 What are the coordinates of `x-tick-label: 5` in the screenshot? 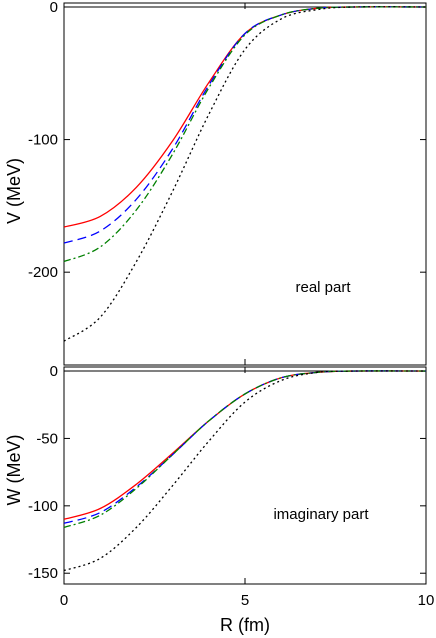 It's located at (245, 600).